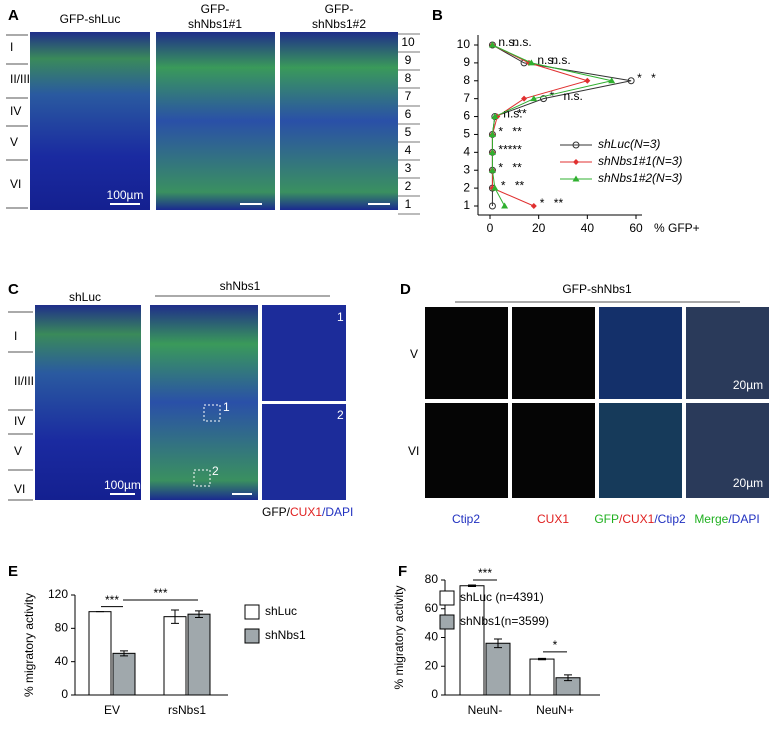 This screenshot has height=731, width=775. I want to click on inset-marker: 1, so click(226, 407).